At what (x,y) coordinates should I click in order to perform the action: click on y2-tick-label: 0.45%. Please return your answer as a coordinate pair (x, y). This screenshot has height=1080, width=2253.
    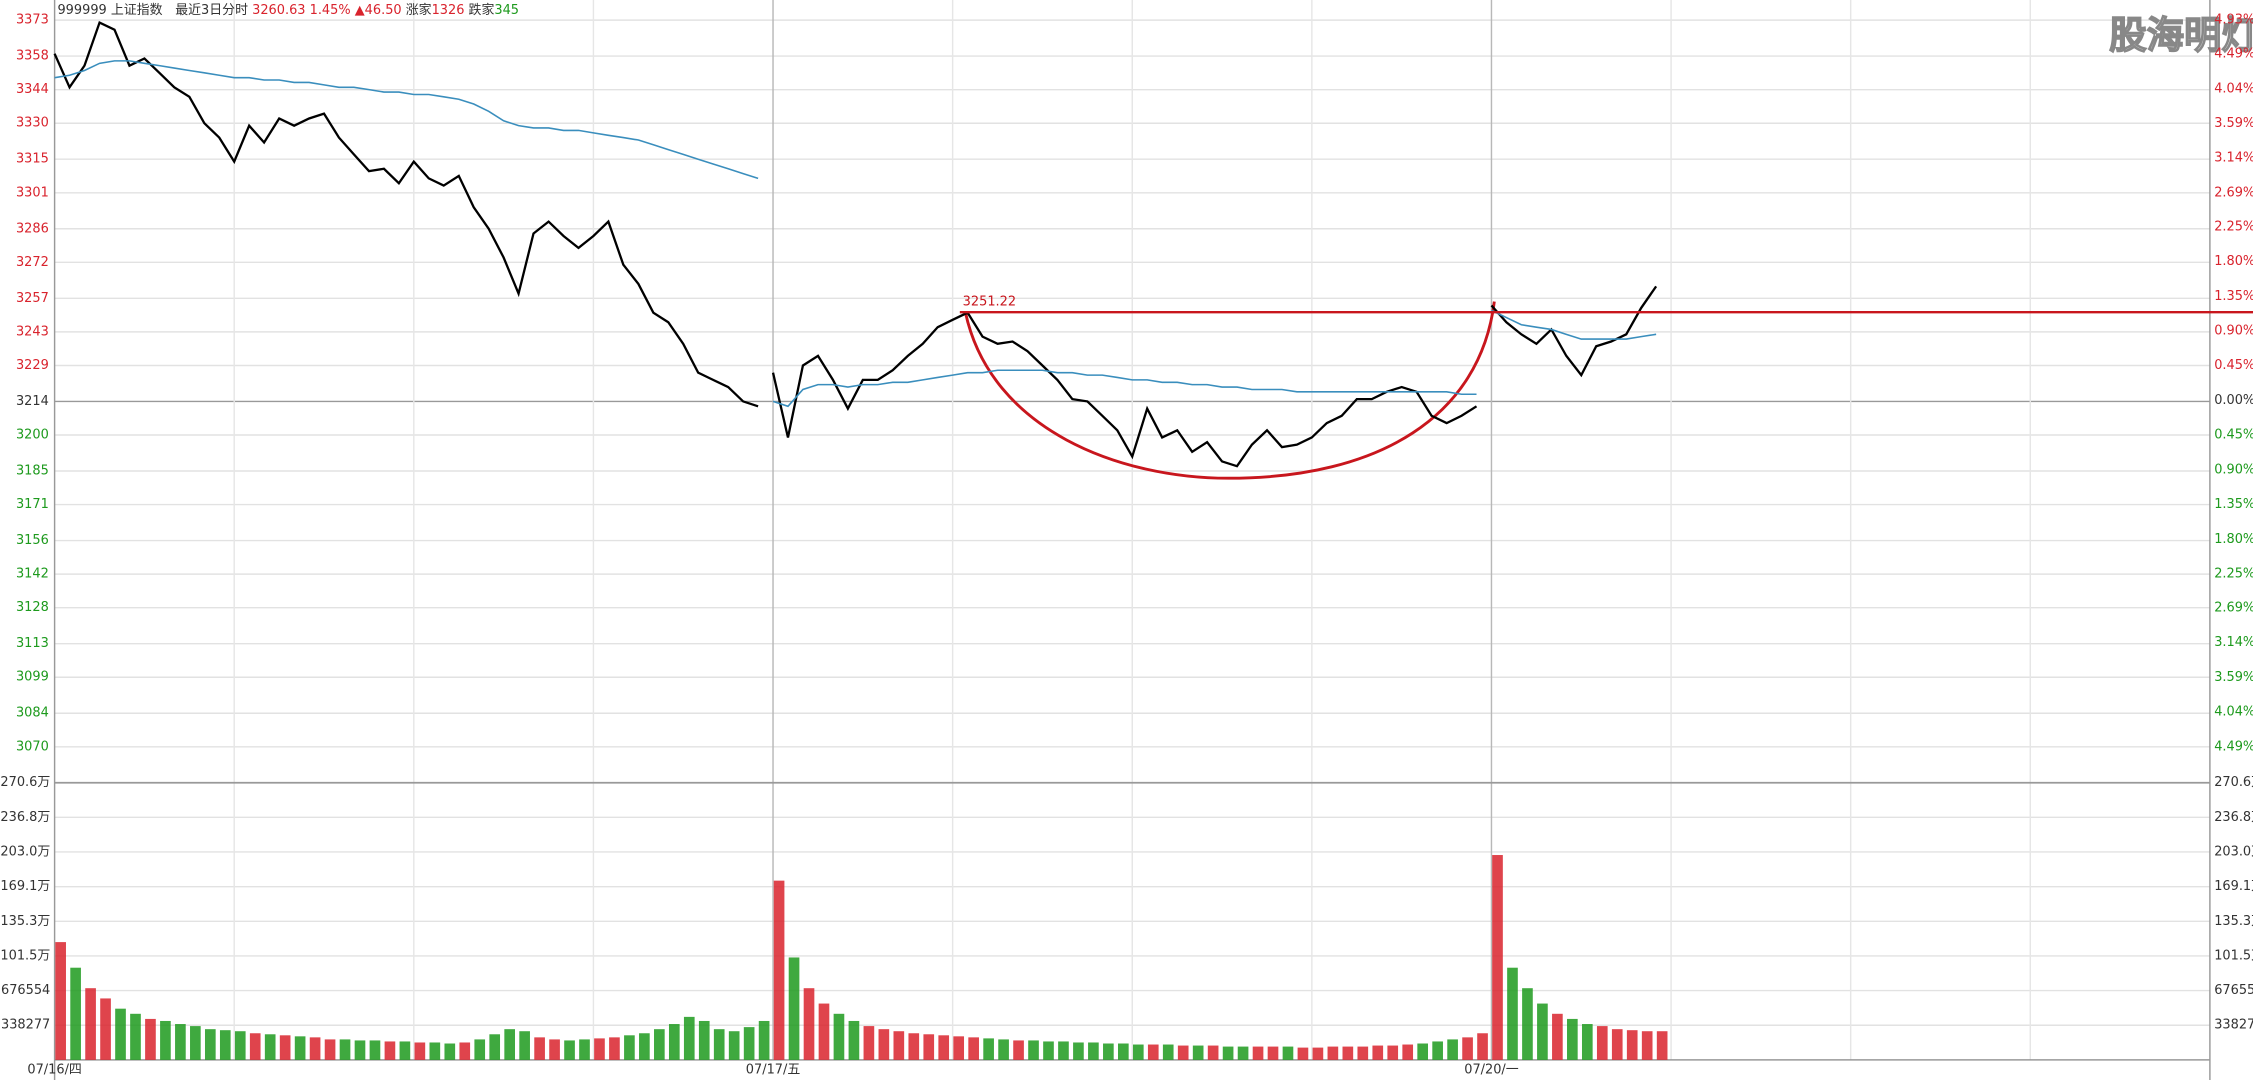
    Looking at the image, I should click on (2233, 435).